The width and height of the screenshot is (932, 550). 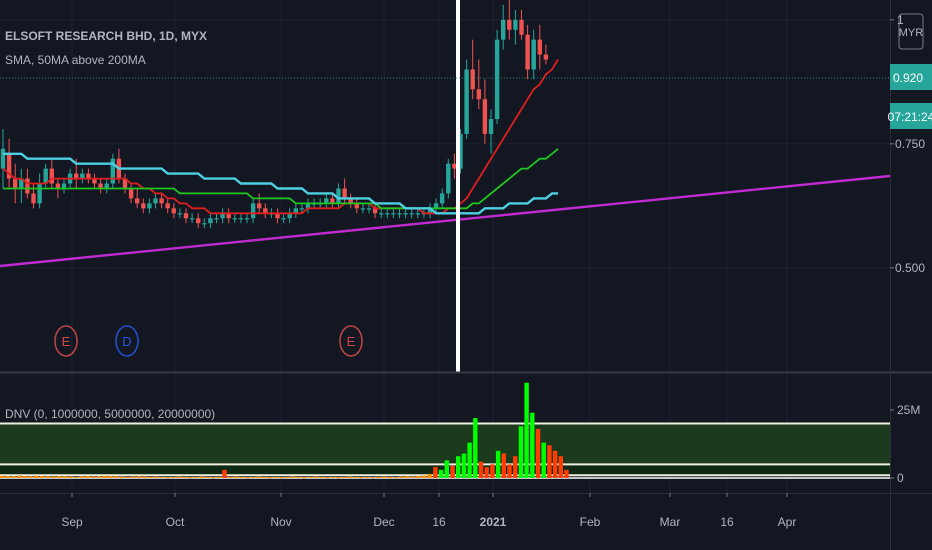 What do you see at coordinates (75, 60) in the screenshot?
I see `indicator-label: SMA, 50MA above 200MA` at bounding box center [75, 60].